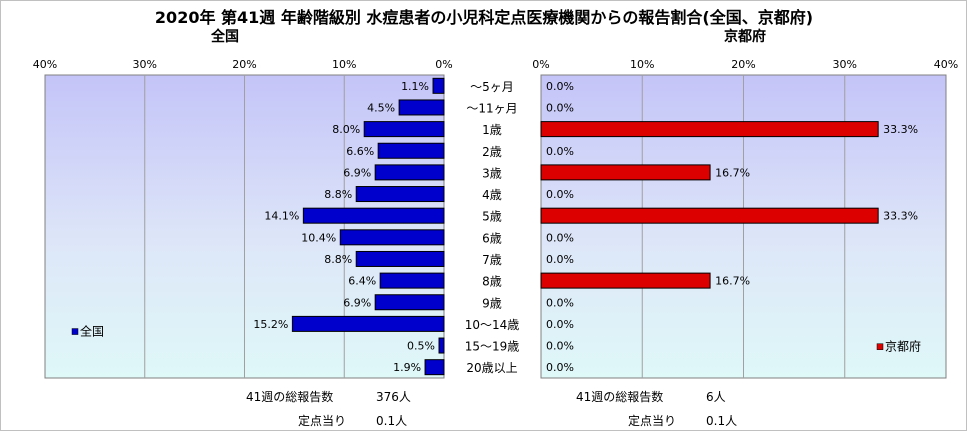 Image resolution: width=968 pixels, height=432 pixels. I want to click on kyoto-per-label: 定点当り, so click(652, 421).